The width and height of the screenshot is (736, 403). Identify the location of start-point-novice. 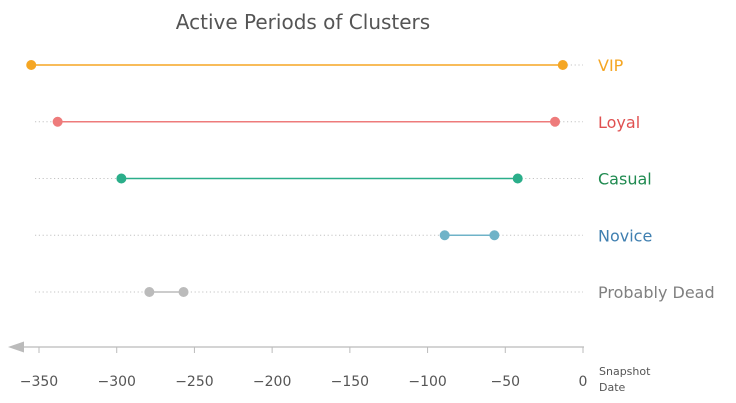
(444, 235).